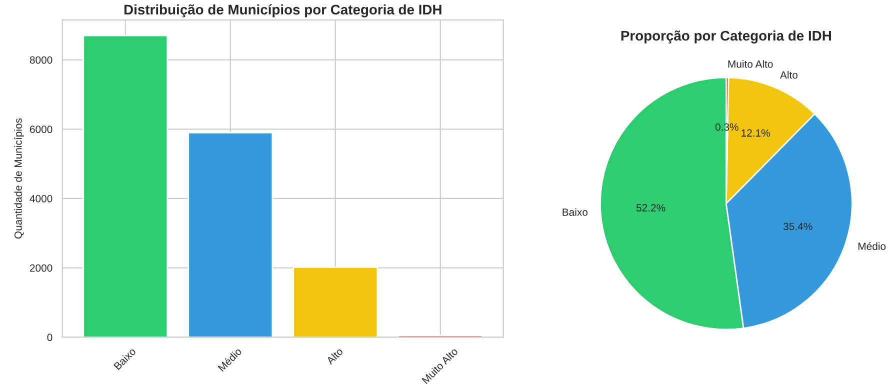 This screenshot has width=891, height=384. I want to click on chart-title: Distribuição de Municípios por Categoria de IDH, so click(283, 11).